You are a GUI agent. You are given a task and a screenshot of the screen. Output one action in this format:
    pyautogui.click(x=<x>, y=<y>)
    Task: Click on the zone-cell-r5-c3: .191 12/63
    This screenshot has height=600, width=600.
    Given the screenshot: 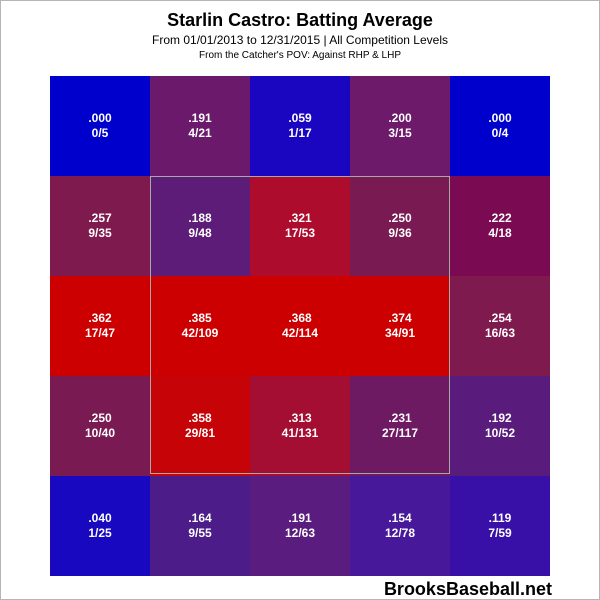 What is the action you would take?
    pyautogui.click(x=300, y=526)
    